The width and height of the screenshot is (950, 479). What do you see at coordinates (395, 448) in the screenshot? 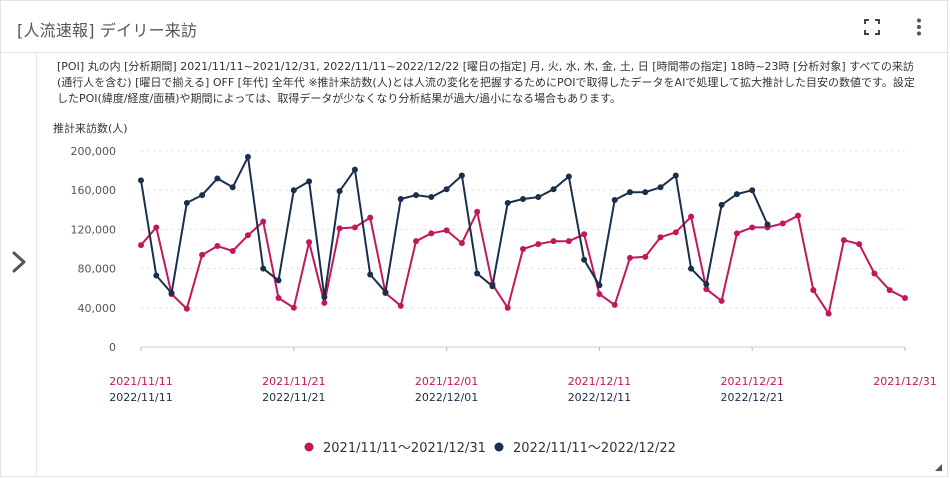
I see `legend-item: 2021/11/11～2021/12/31` at bounding box center [395, 448].